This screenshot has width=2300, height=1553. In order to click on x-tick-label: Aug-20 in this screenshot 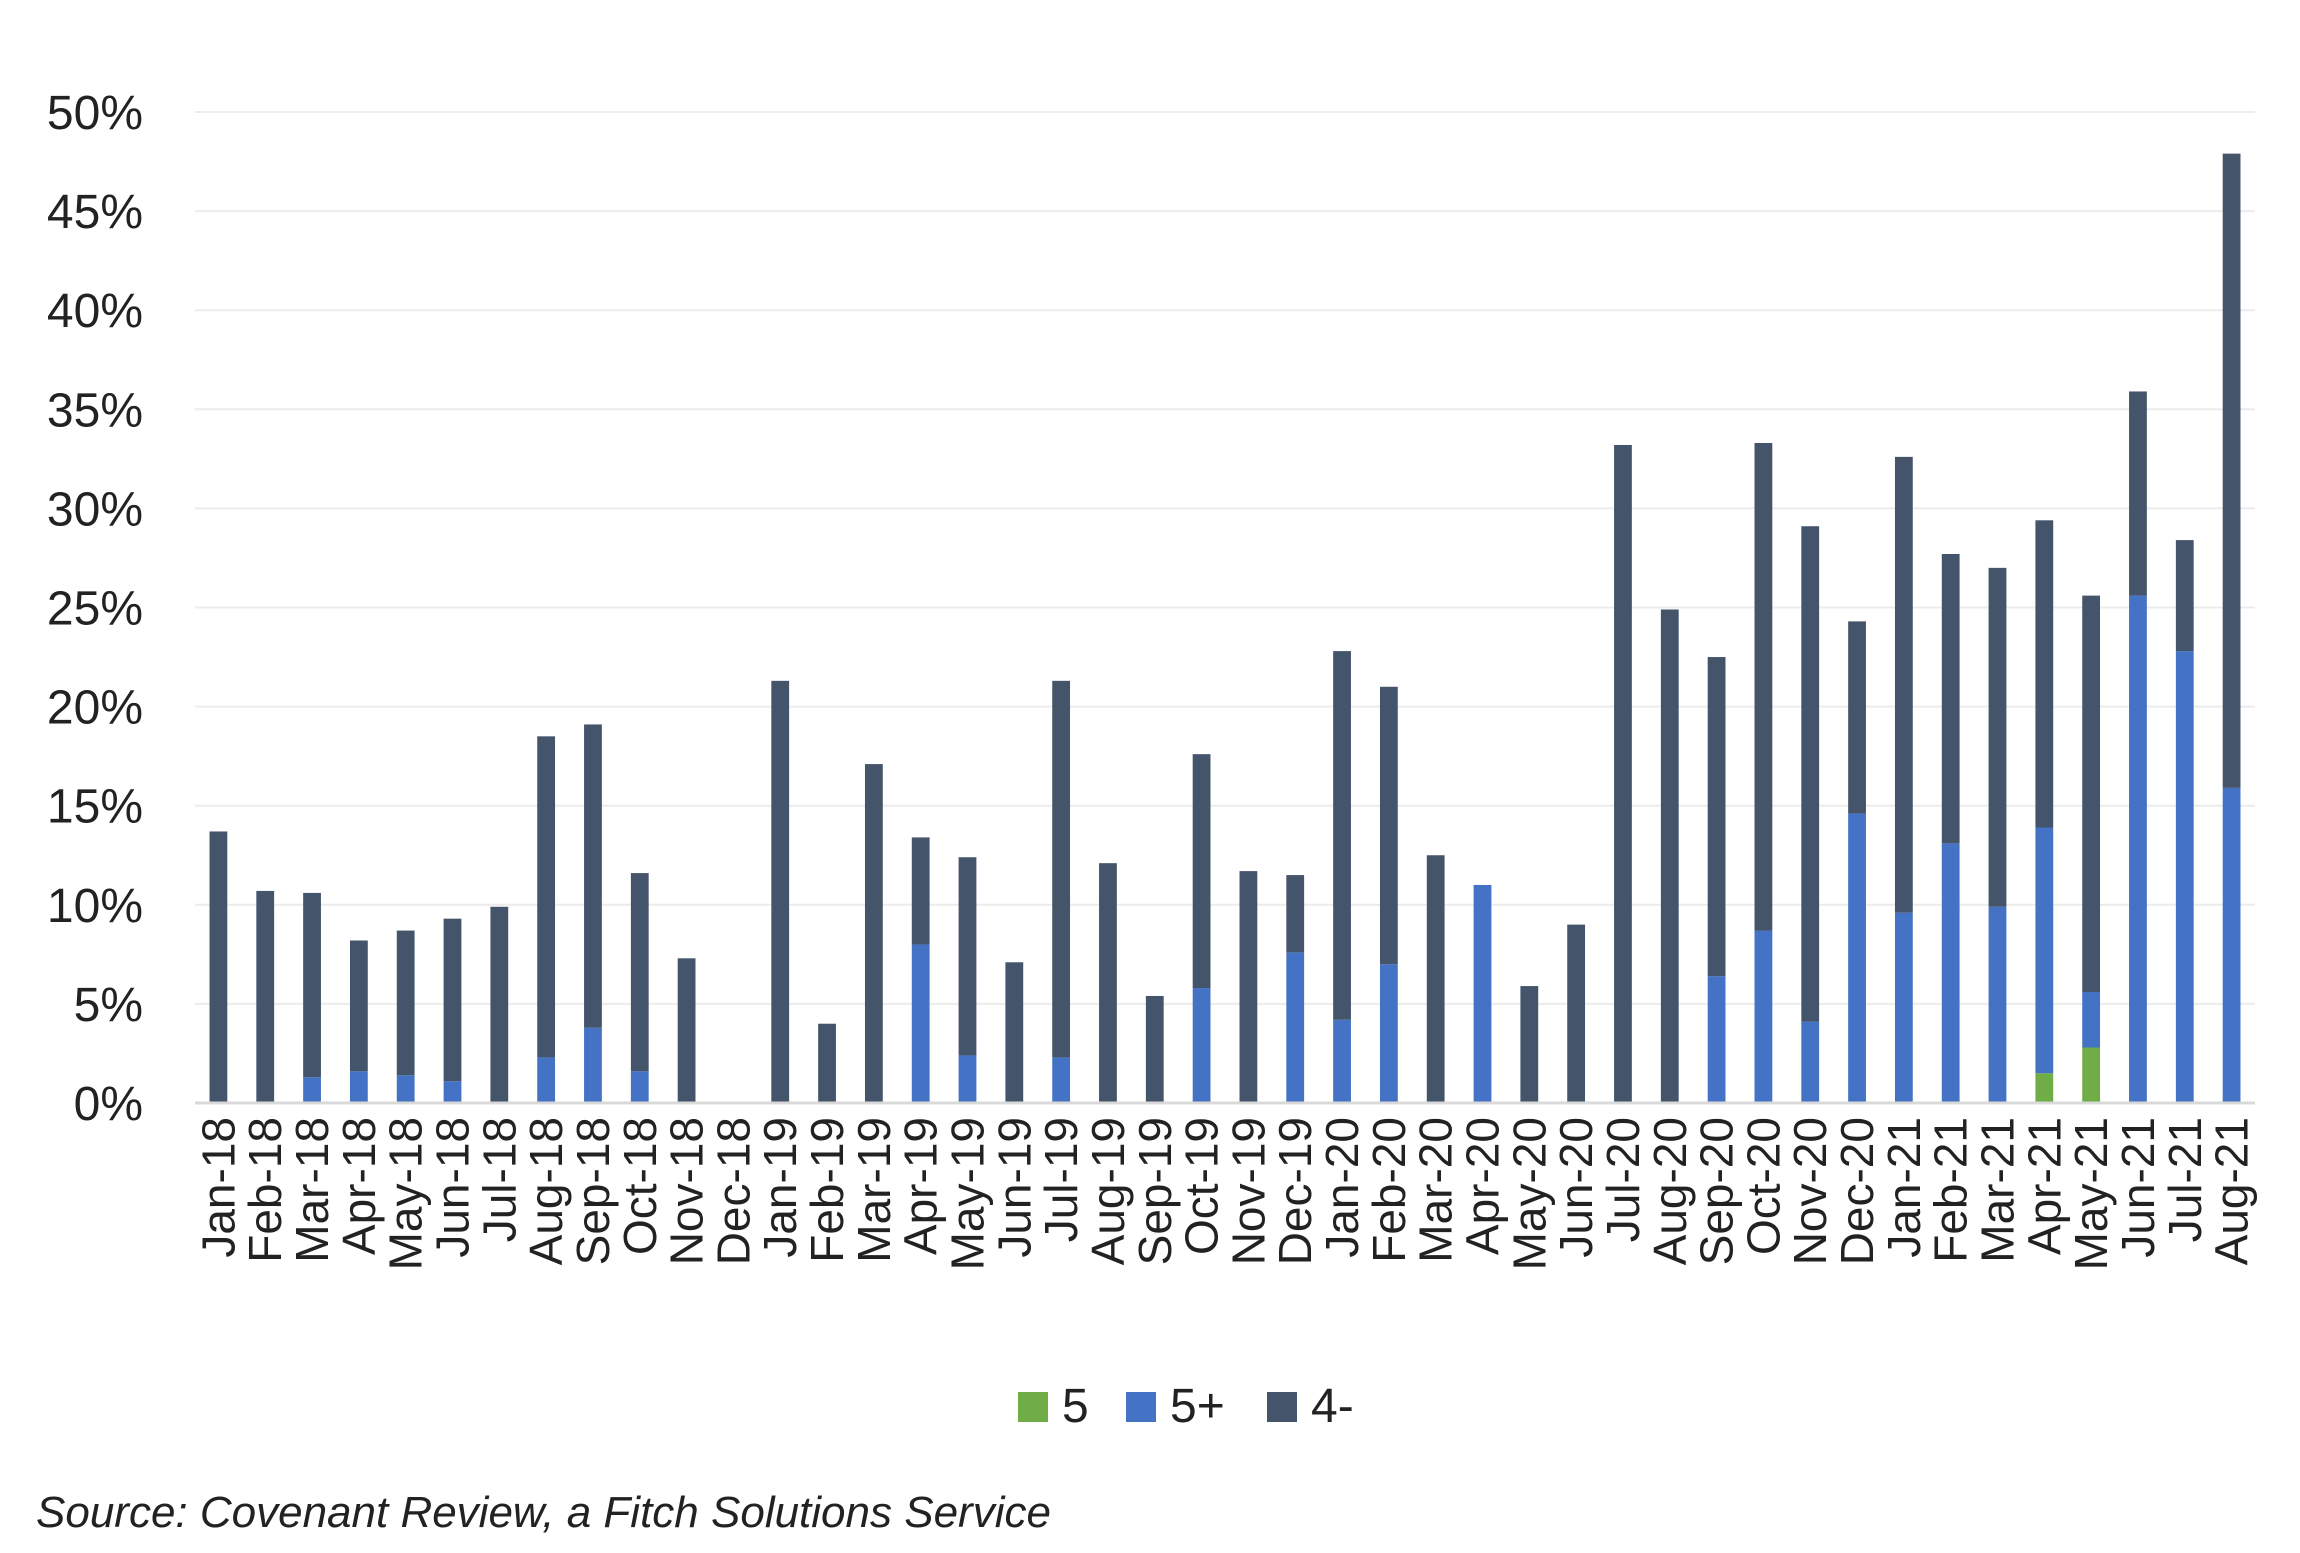, I will do `click(1670, 1191)`.